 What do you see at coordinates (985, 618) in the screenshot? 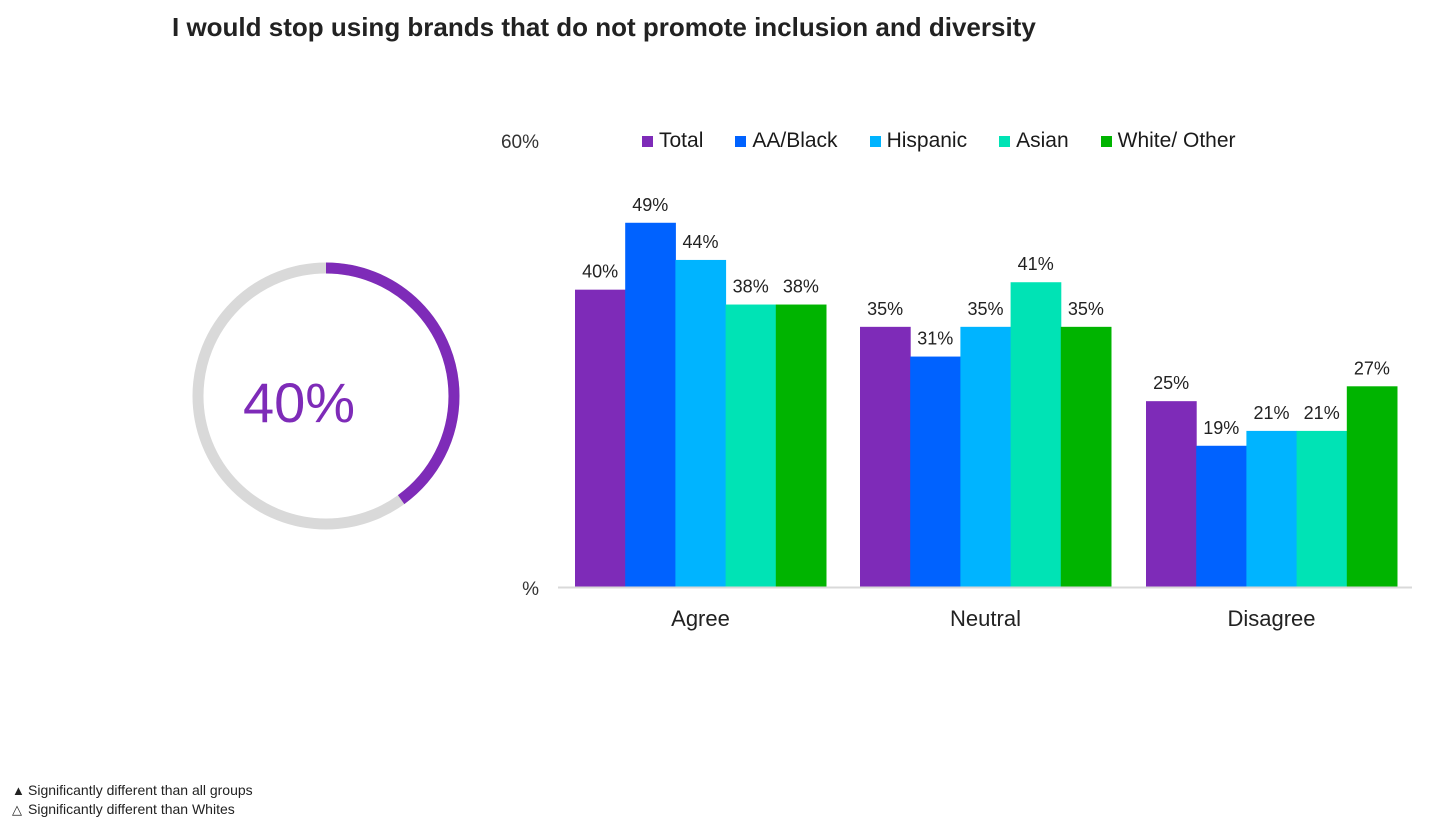
I see `x-tick-label: Neutral` at bounding box center [985, 618].